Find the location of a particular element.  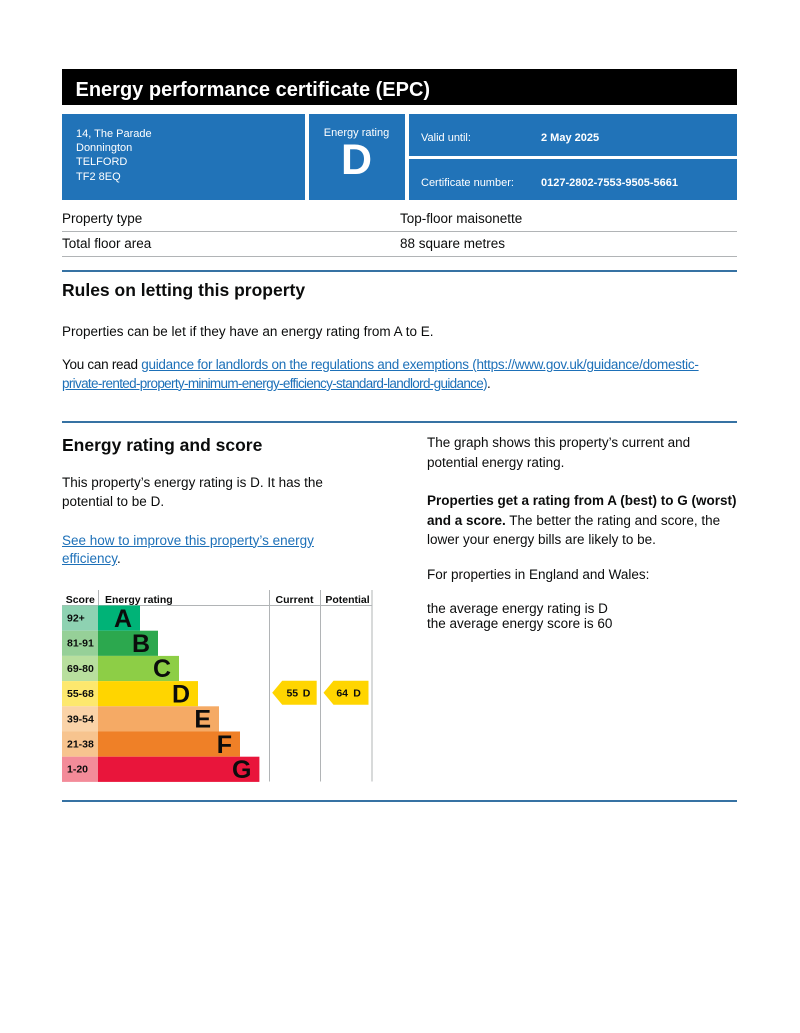

svg-text: E is located at coordinates (202, 720).